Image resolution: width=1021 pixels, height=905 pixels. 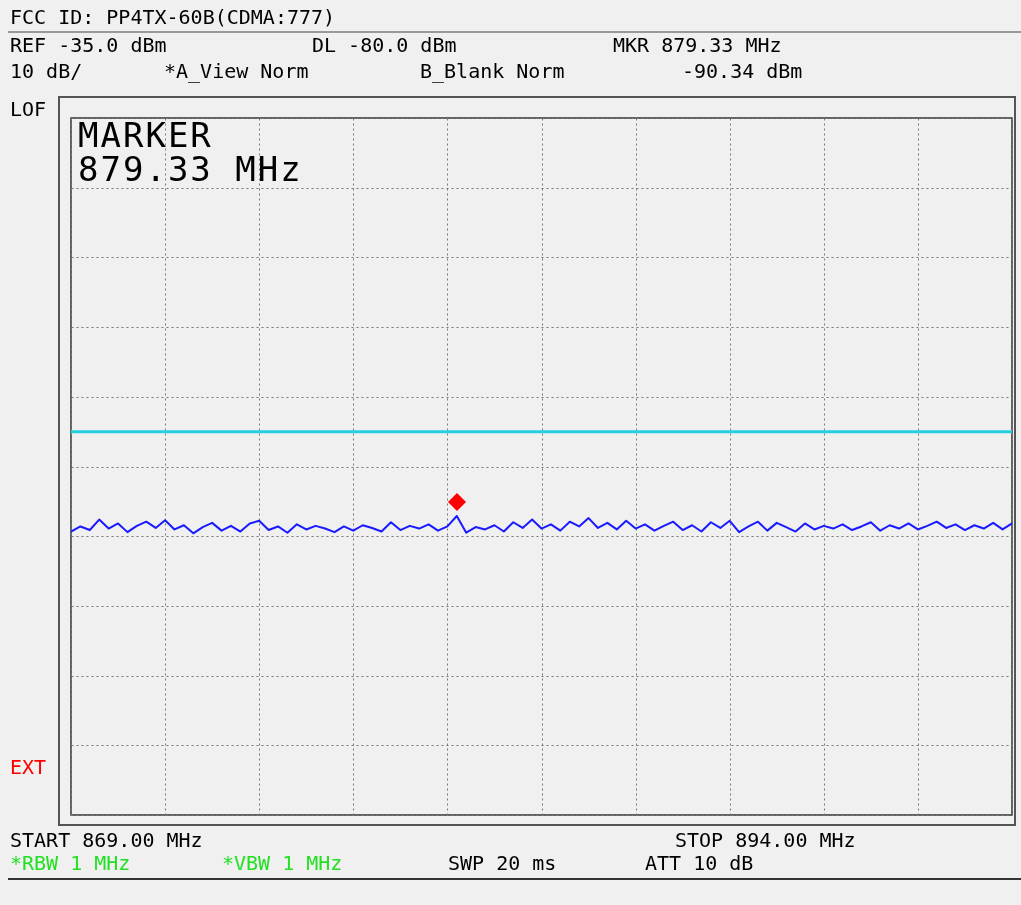 I want to click on text: EXT, so click(x=28, y=767).